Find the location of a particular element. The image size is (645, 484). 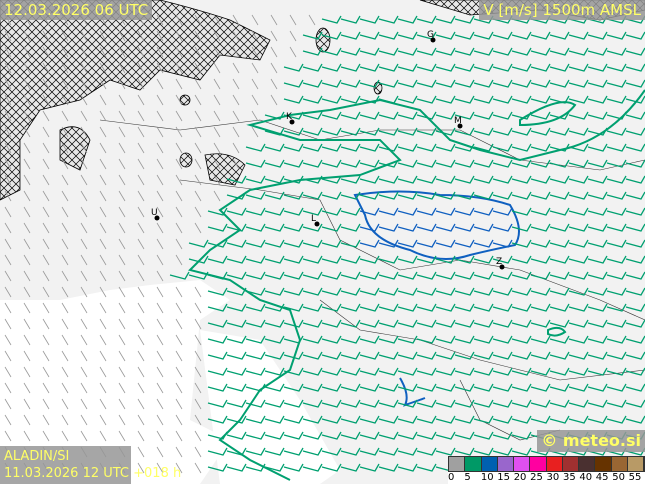

legend-label: 30 is located at coordinates (553, 477).